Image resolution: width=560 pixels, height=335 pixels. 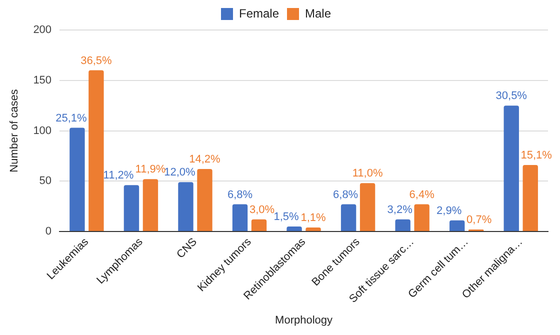 What do you see at coordinates (259, 13) in the screenshot?
I see `legend-label: Female` at bounding box center [259, 13].